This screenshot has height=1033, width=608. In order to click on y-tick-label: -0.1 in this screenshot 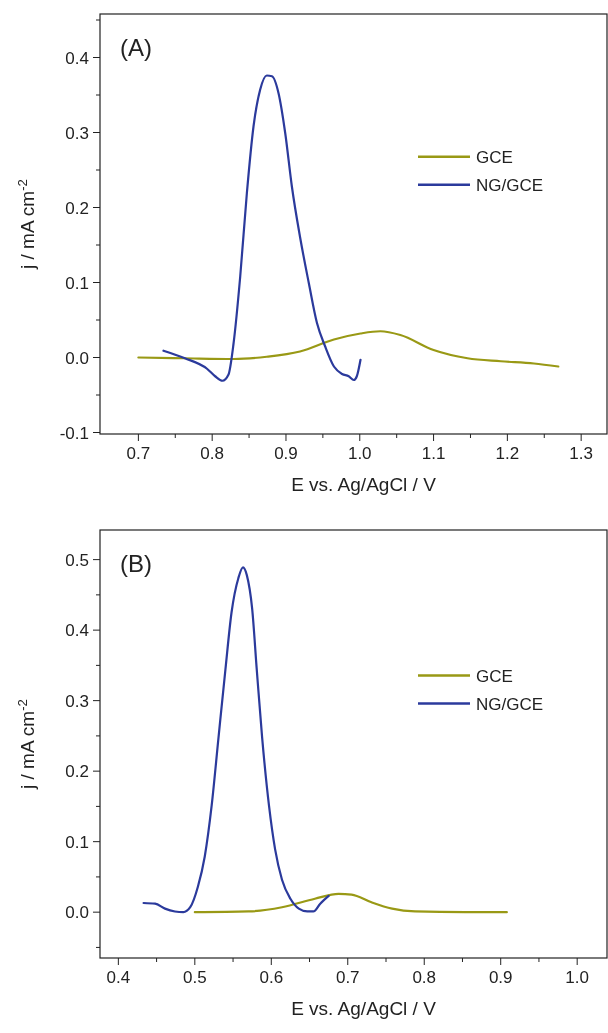, I will do `click(74, 433)`.